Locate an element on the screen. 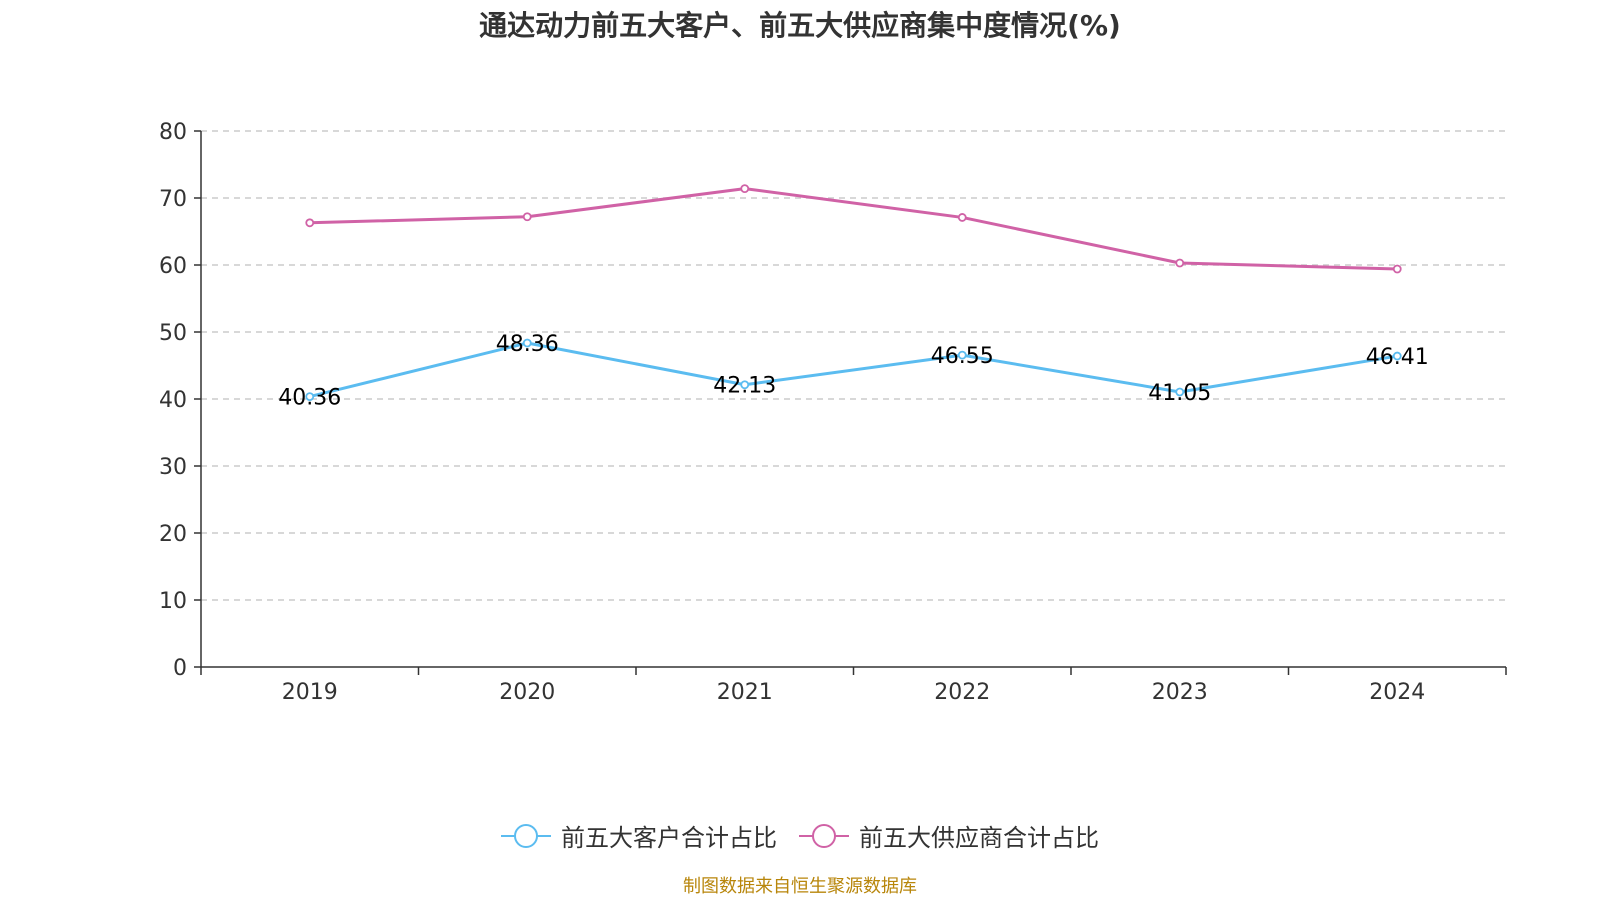 This screenshot has height=900, width=1600. data-point-s1-2019 is located at coordinates (310, 396).